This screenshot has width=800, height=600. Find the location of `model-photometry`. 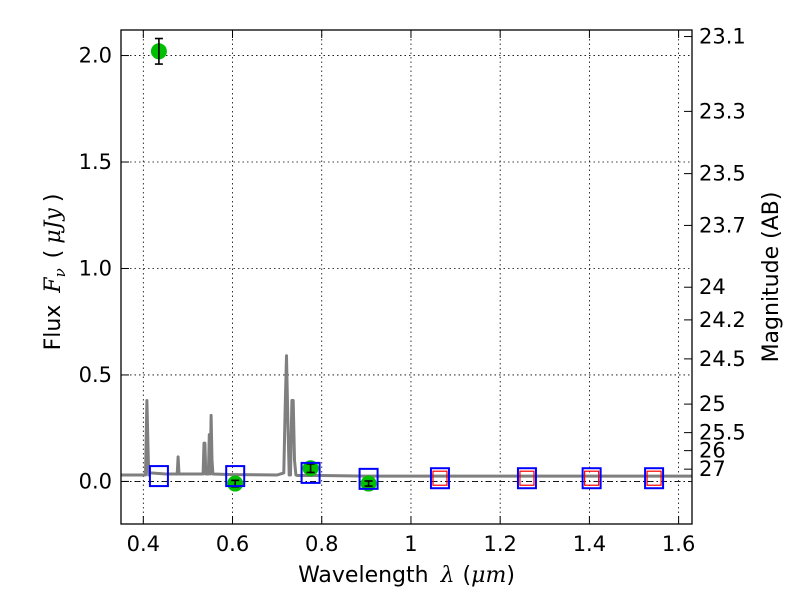

model-photometry is located at coordinates (406, 475).